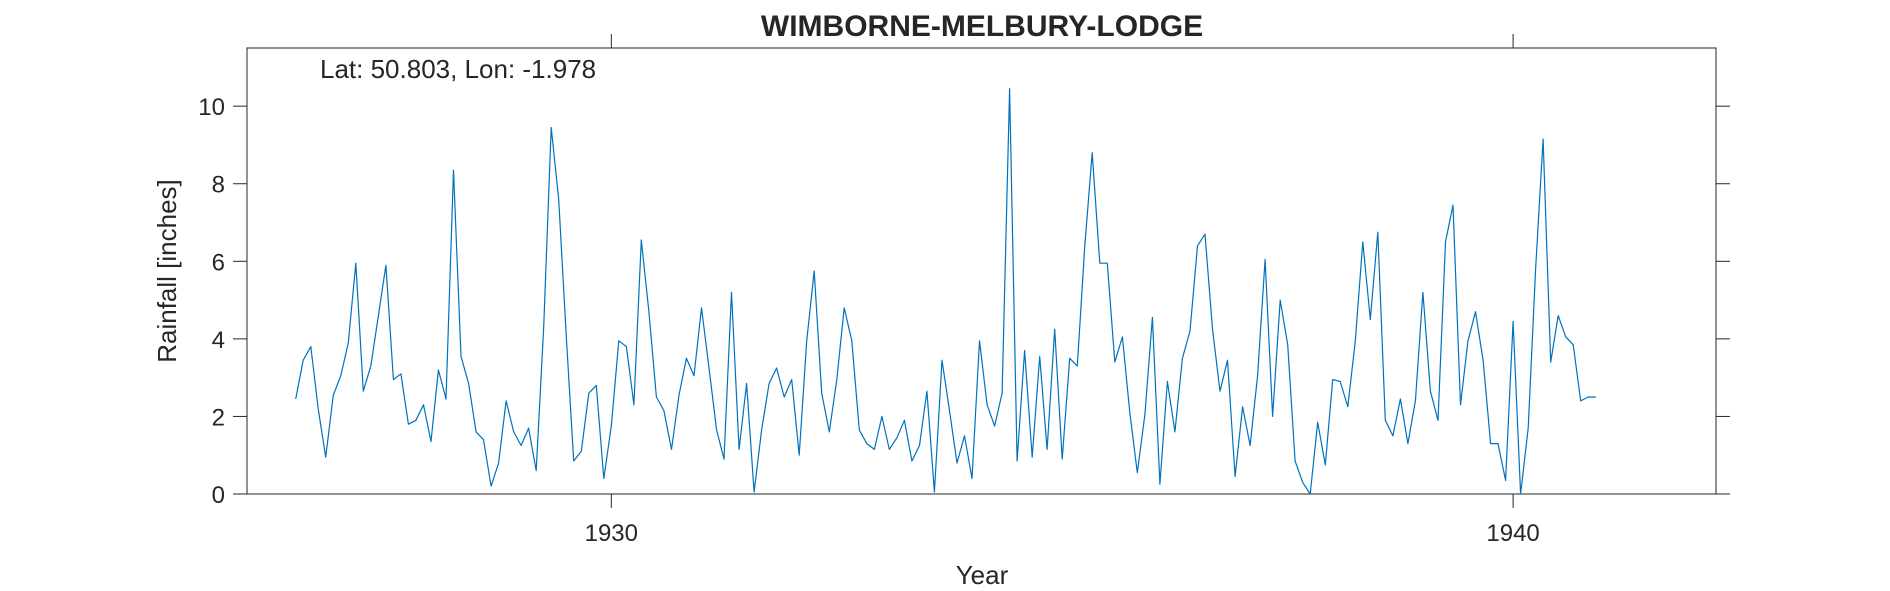 This screenshot has height=591, width=1890. Describe the element at coordinates (611, 533) in the screenshot. I see `x-tick-label: 1930` at that location.